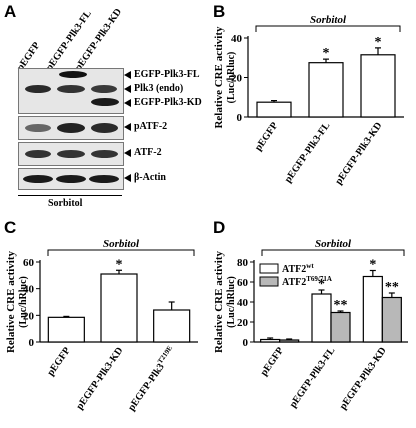  I want to click on label-egfp-plk3-kd: EGFP-Plk3-KD, so click(163, 102).